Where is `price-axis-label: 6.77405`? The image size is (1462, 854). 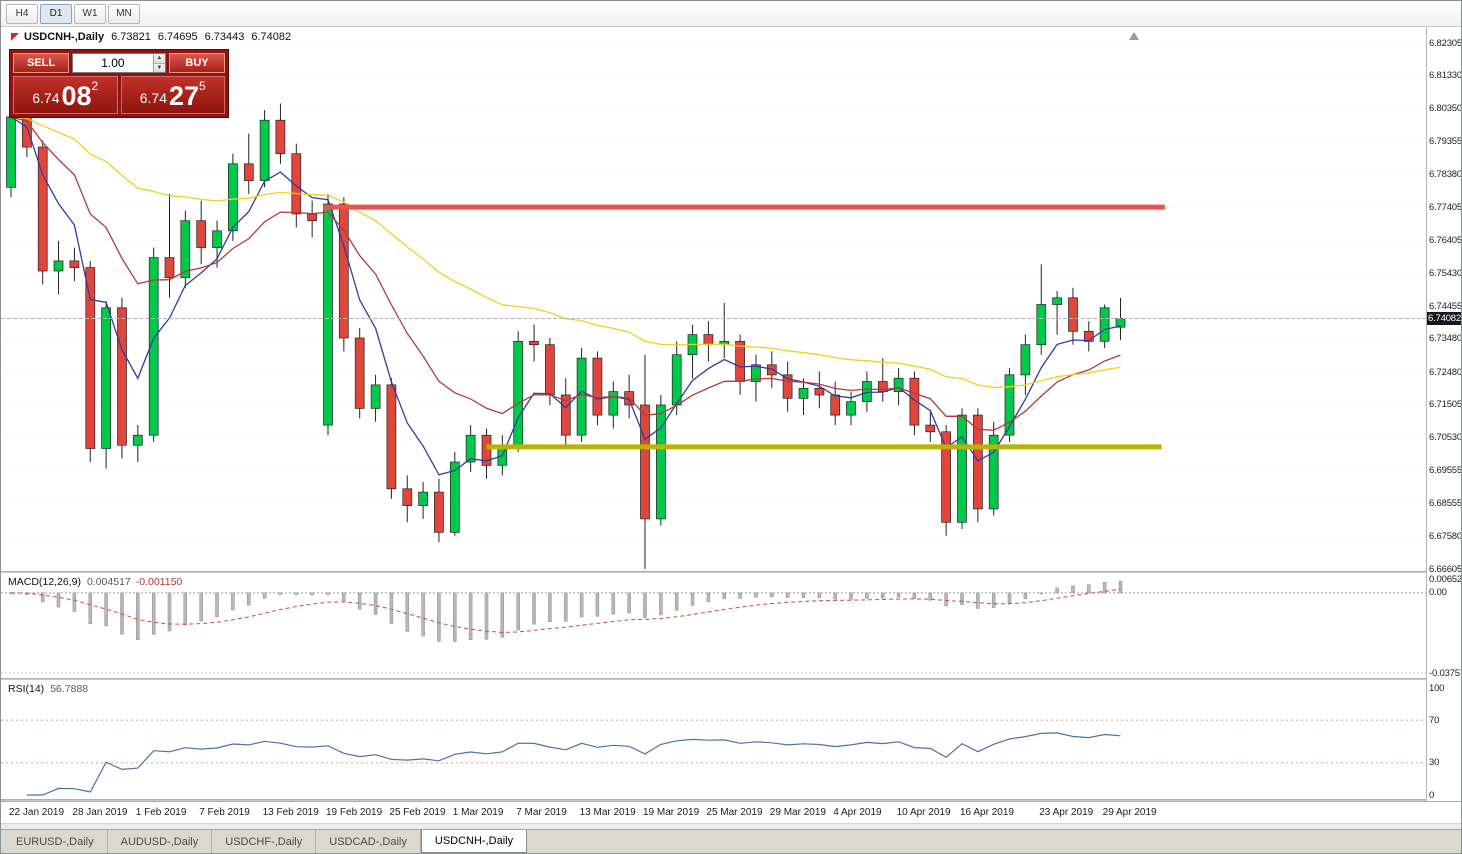
price-axis-label: 6.77405 is located at coordinates (1445, 207).